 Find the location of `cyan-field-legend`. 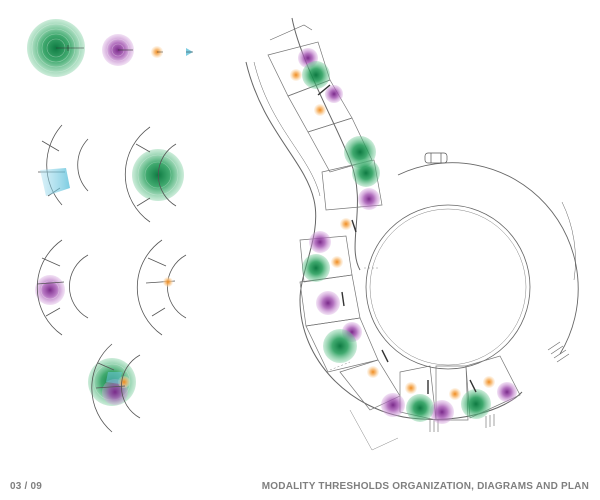

cyan-field-legend is located at coordinates (189, 52).